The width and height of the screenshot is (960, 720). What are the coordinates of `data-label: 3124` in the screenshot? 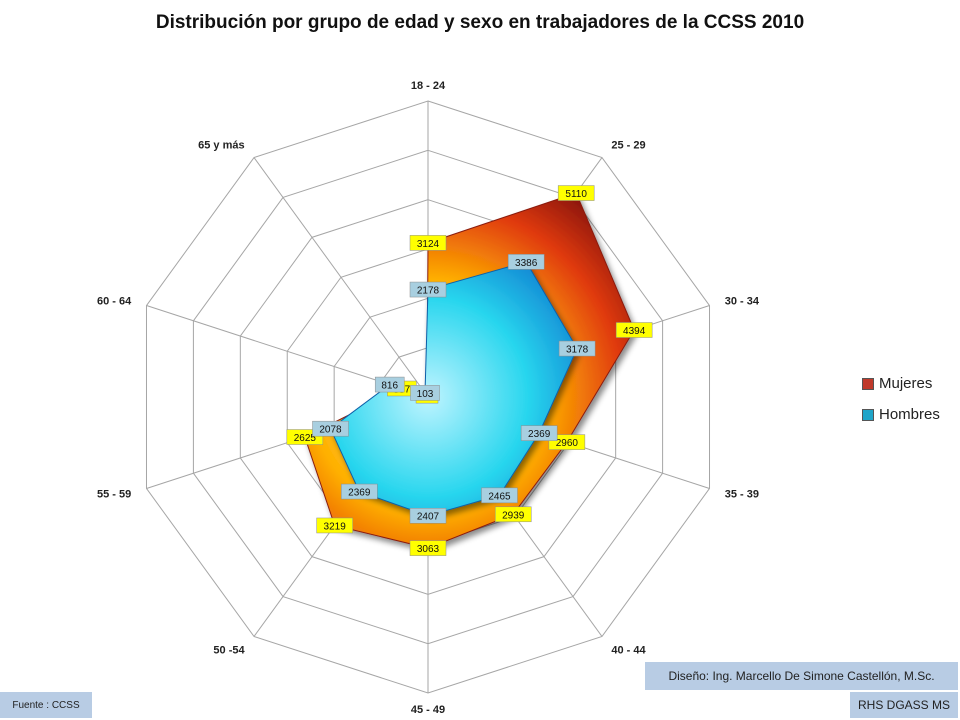 It's located at (428, 243).